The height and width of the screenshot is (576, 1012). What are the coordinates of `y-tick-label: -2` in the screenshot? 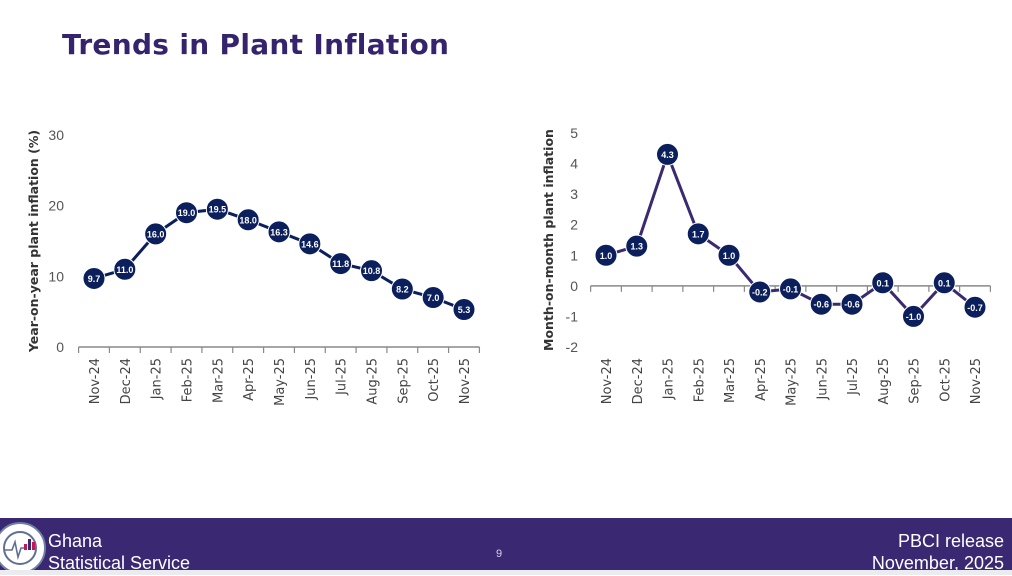 It's located at (572, 347).